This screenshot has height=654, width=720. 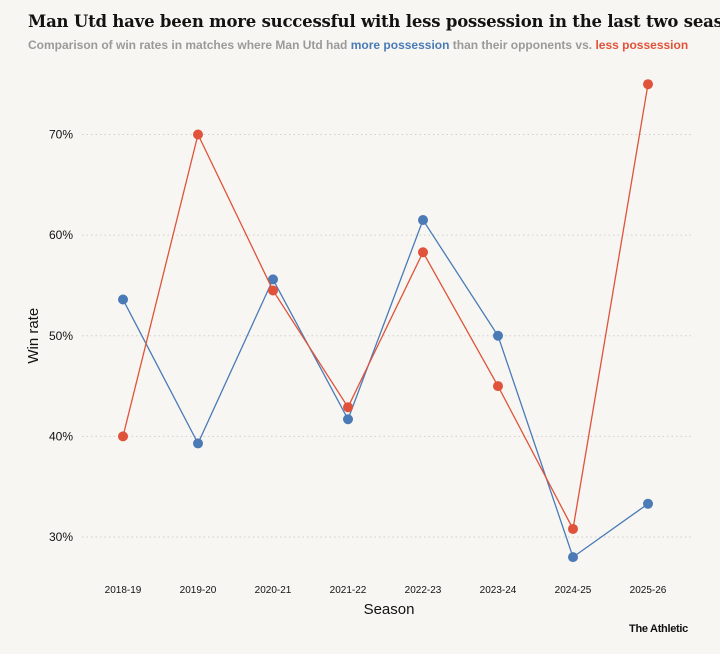 What do you see at coordinates (498, 590) in the screenshot?
I see `x-tick-label: 2023-24` at bounding box center [498, 590].